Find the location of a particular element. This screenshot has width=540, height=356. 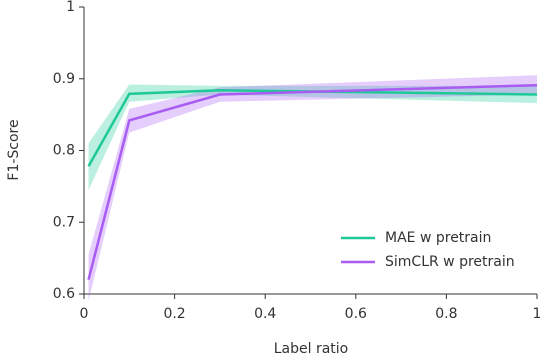

legend-label: MAE w pretrain is located at coordinates (438, 238).